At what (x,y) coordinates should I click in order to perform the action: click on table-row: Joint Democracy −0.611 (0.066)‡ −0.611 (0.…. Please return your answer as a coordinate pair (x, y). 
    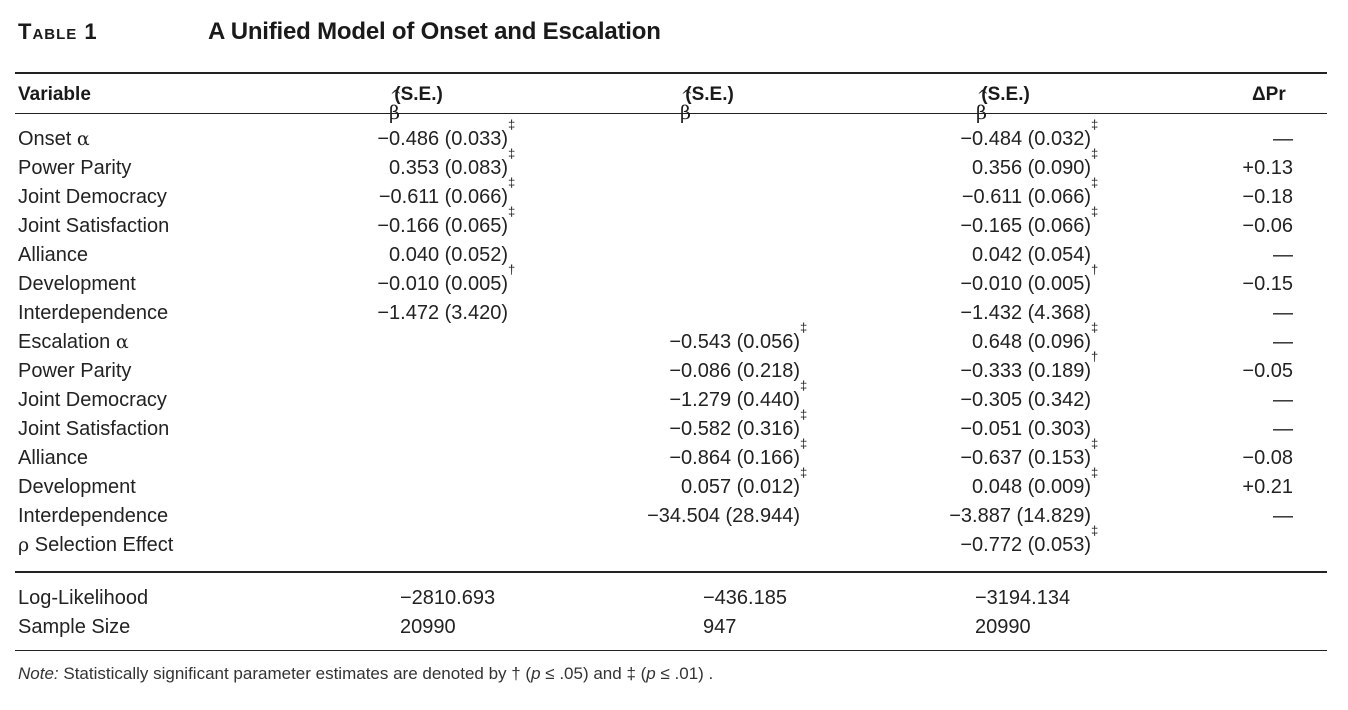
    Looking at the image, I should click on (674, 195).